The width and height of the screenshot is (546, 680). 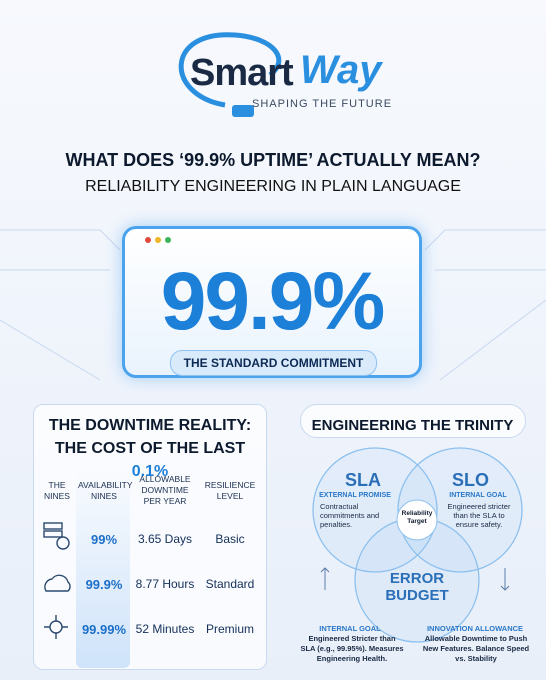 What do you see at coordinates (230, 539) in the screenshot?
I see `cell: Basic` at bounding box center [230, 539].